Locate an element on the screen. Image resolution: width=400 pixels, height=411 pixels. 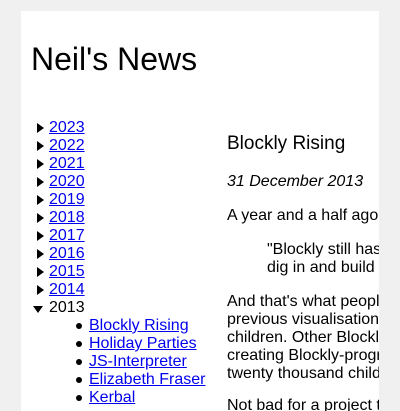
article-paragraph: Not bad for a project tha is located at coordinates (303, 404).